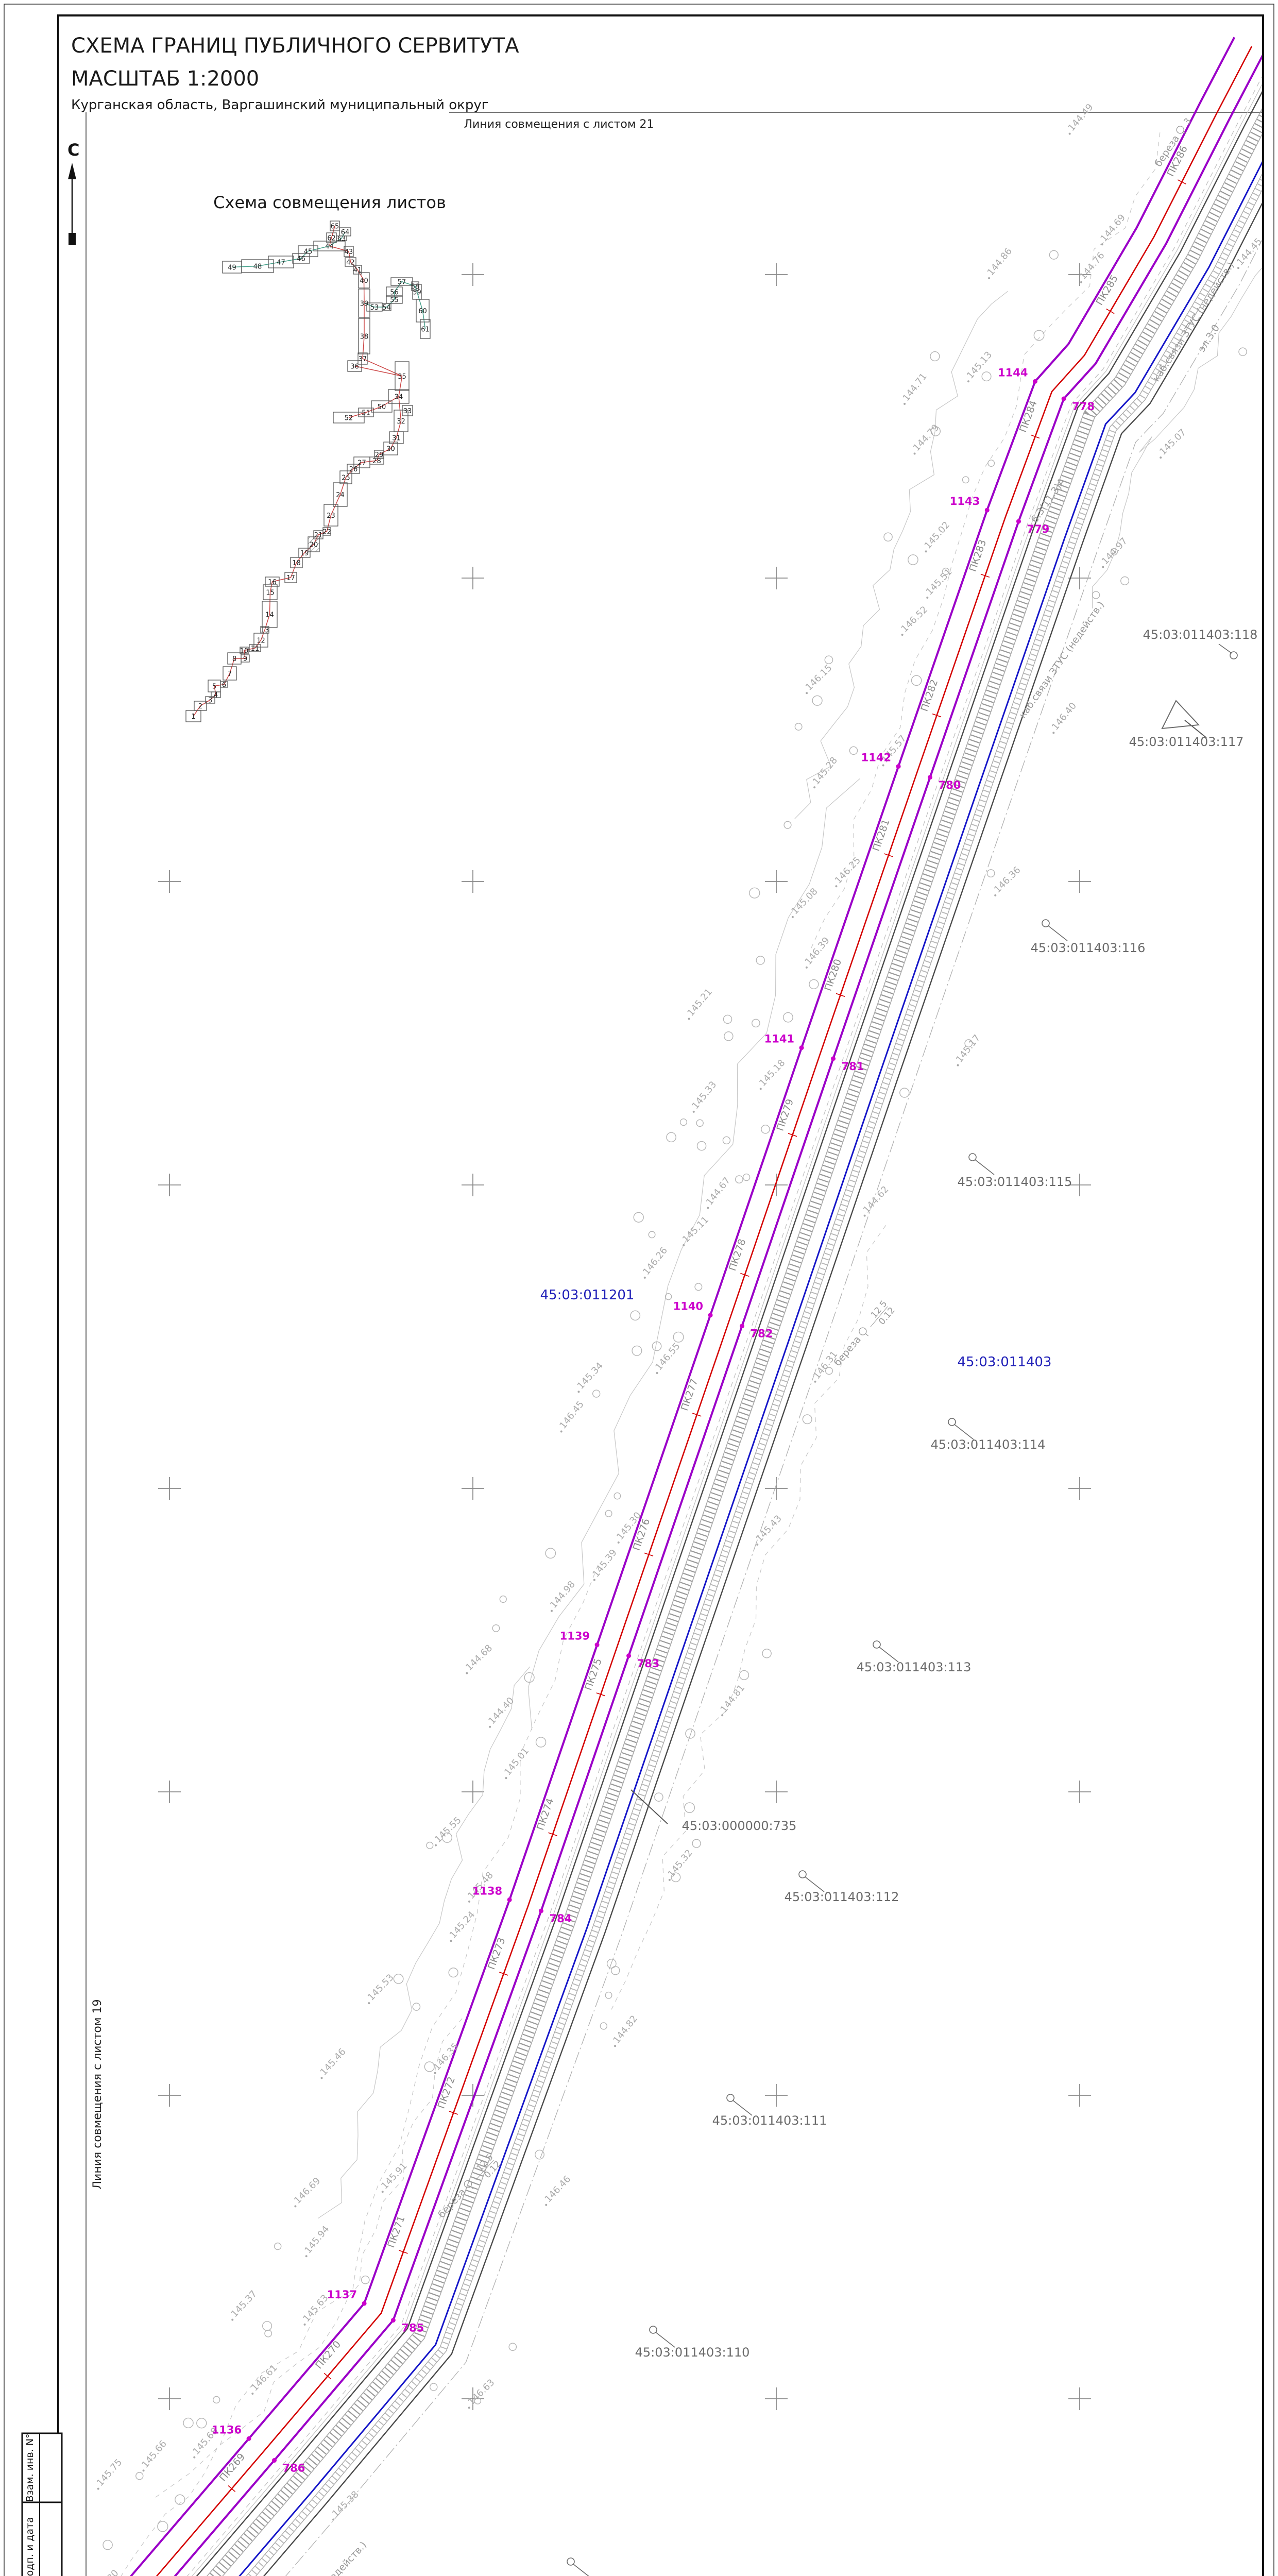 This screenshot has height=2576, width=1278. What do you see at coordinates (825, 771) in the screenshot?
I see `elevation-label: 145.28` at bounding box center [825, 771].